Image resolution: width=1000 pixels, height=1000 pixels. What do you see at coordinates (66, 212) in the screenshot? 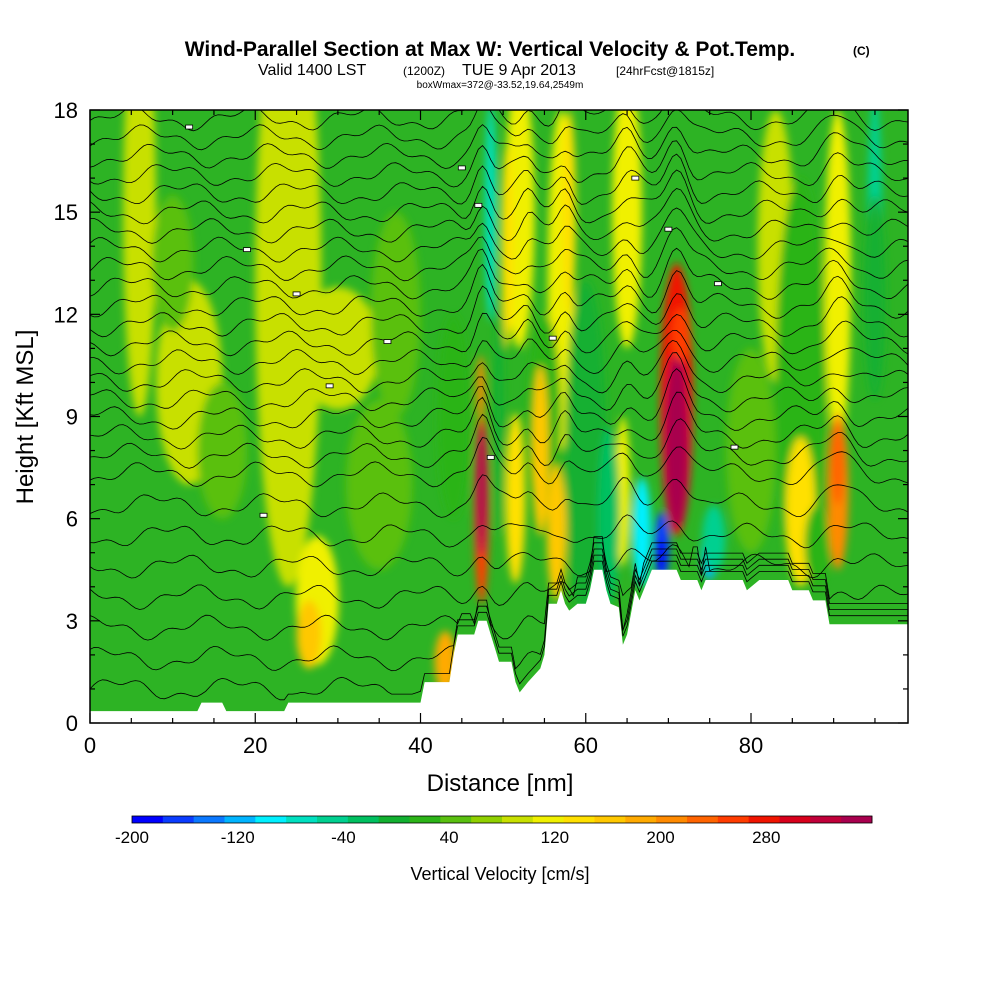
I see `y-tick-label: 15` at bounding box center [66, 212].